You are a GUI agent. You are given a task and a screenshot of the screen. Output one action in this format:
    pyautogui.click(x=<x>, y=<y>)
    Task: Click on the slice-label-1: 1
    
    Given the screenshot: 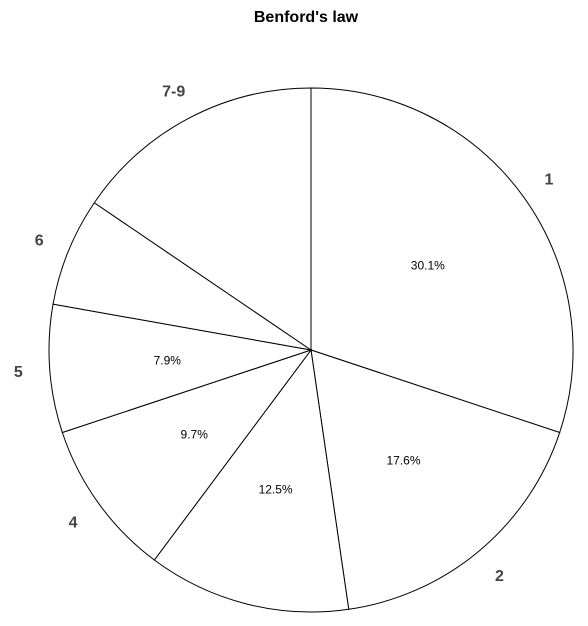 What is the action you would take?
    pyautogui.click(x=548, y=179)
    